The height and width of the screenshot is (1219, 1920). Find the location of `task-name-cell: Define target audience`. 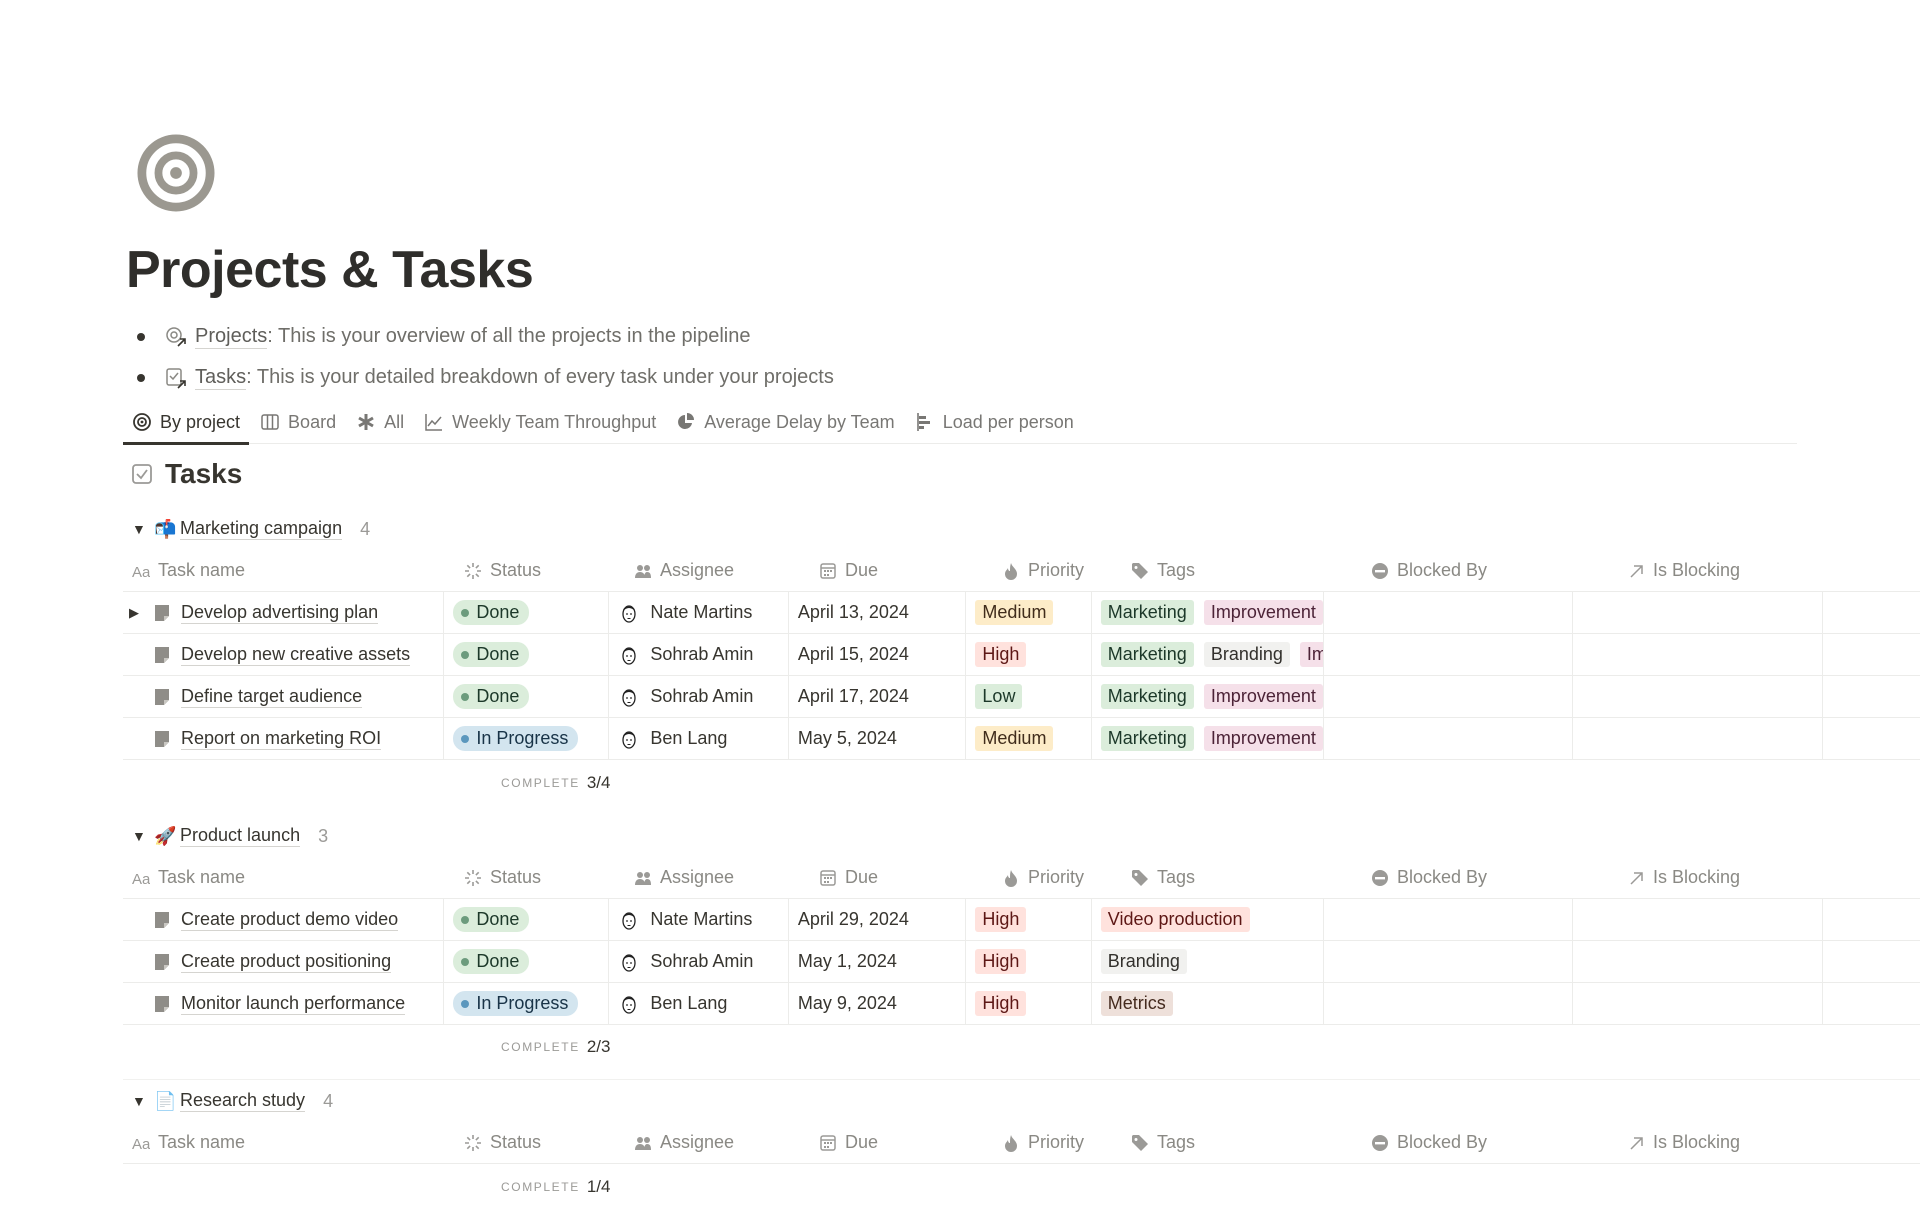

task-name-cell: Define target audience is located at coordinates (284, 696).